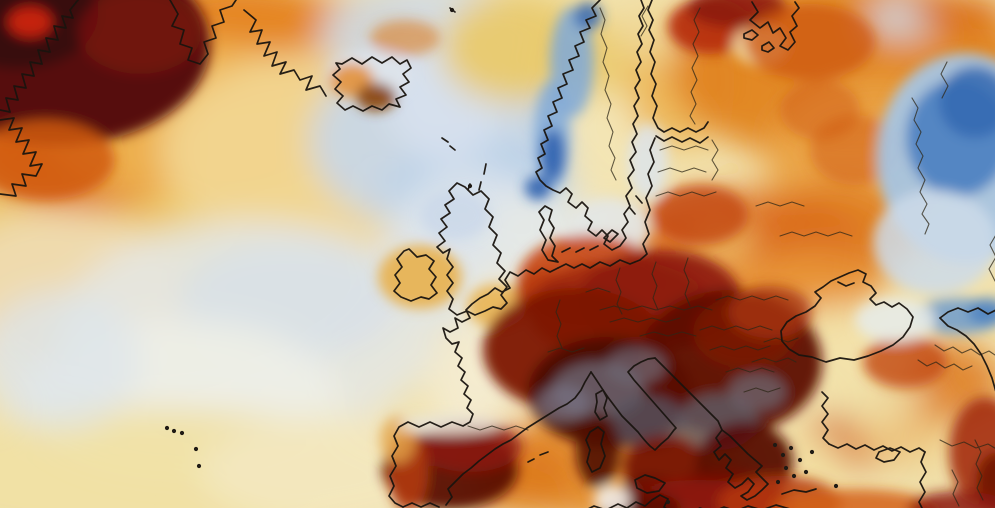 Image resolution: width=1000 pixels, height=515 pixels. I want to click on bottom-margin, so click(500, 511).